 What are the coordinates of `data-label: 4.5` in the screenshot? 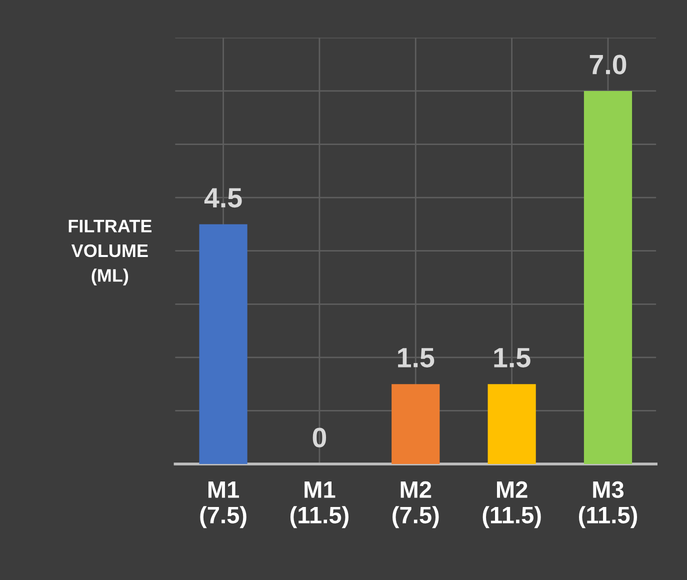 It's located at (223, 198).